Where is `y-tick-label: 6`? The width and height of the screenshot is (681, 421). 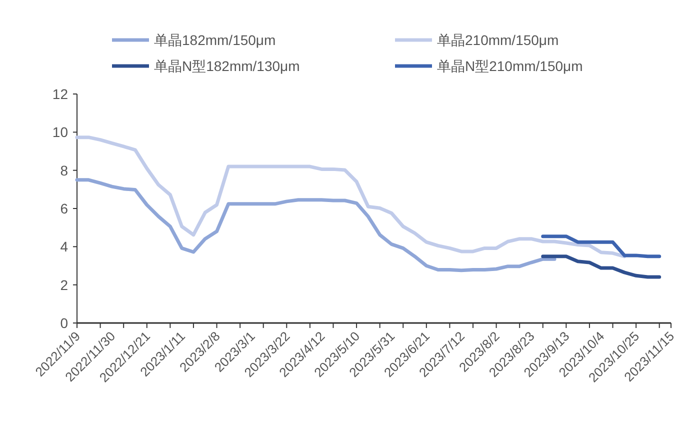
y-tick-label: 6 is located at coordinates (64, 208).